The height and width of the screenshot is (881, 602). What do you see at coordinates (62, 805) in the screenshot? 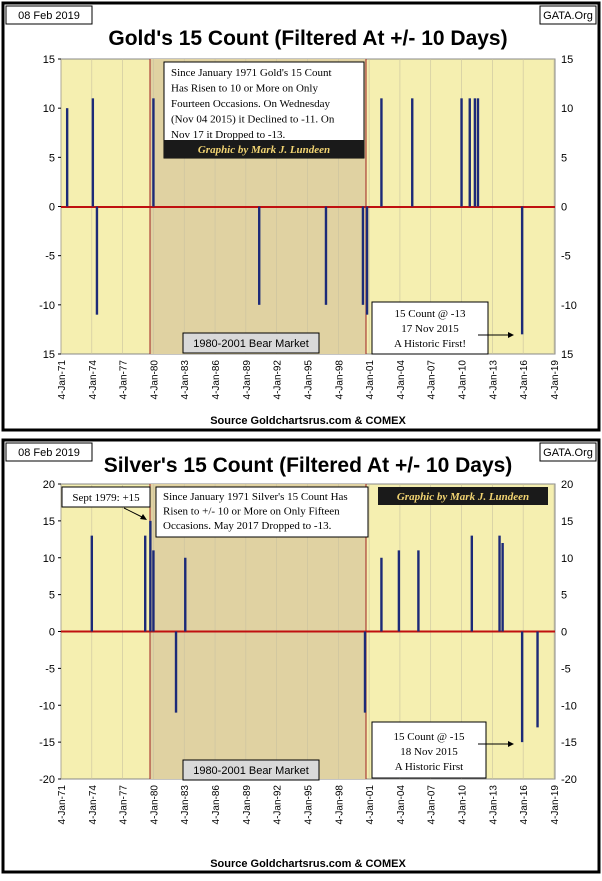
I see `silver-x-tick-label: 4-Jan-71` at bounding box center [62, 805].